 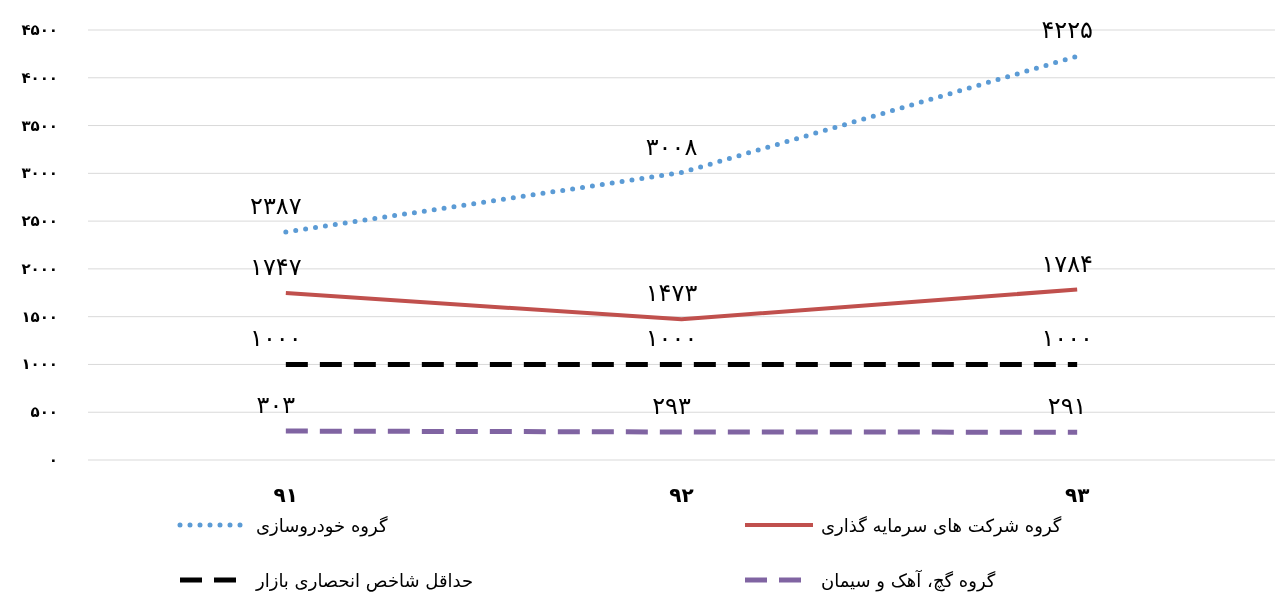 I want to click on x-tick-label: ۹۳, so click(x=1077, y=495).